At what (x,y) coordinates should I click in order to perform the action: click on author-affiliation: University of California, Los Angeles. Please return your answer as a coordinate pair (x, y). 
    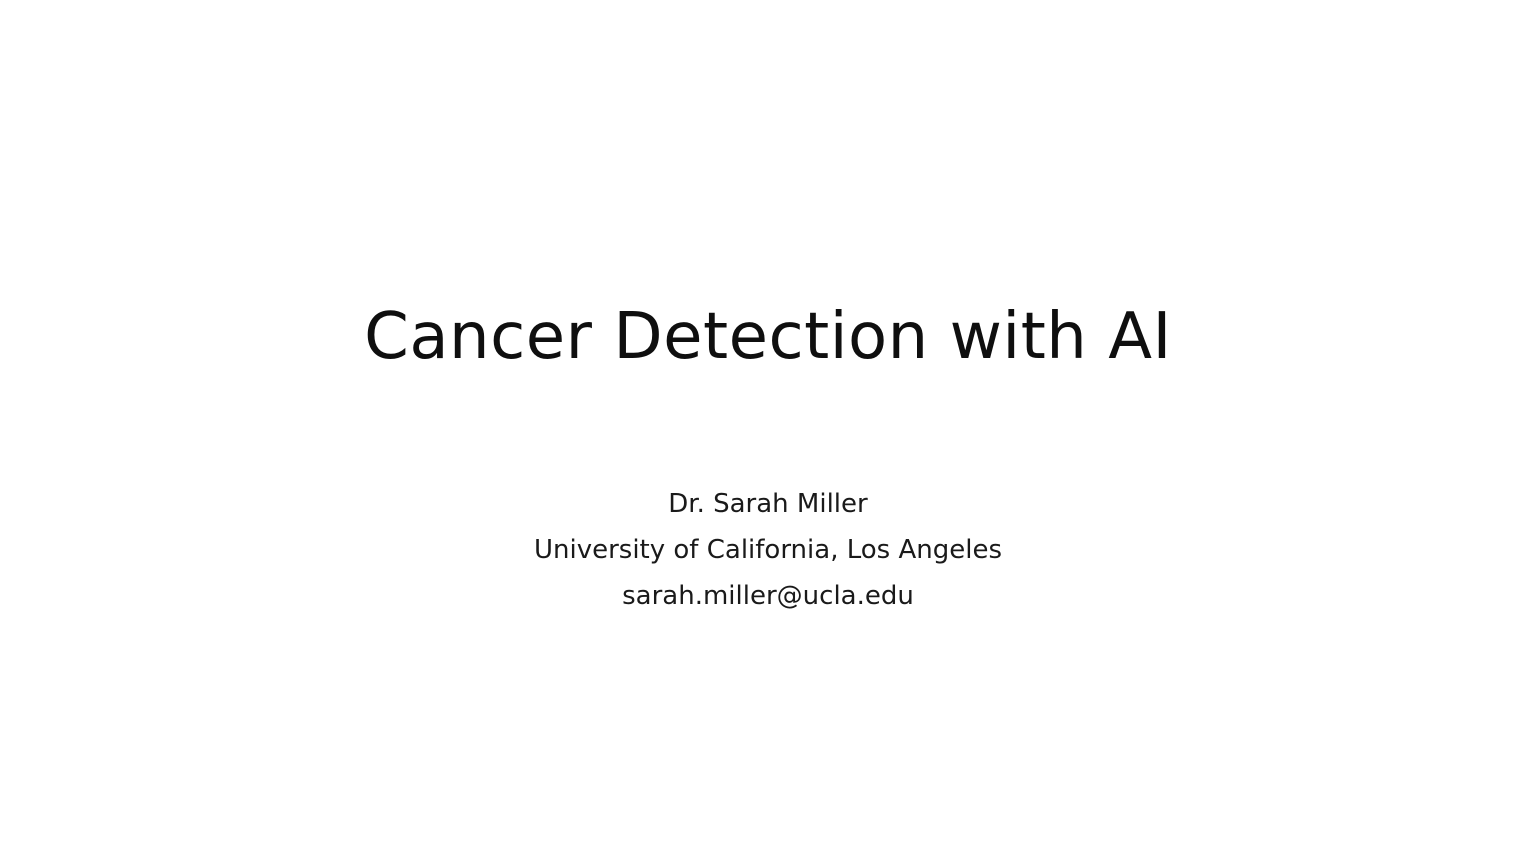
    Looking at the image, I should click on (767, 550).